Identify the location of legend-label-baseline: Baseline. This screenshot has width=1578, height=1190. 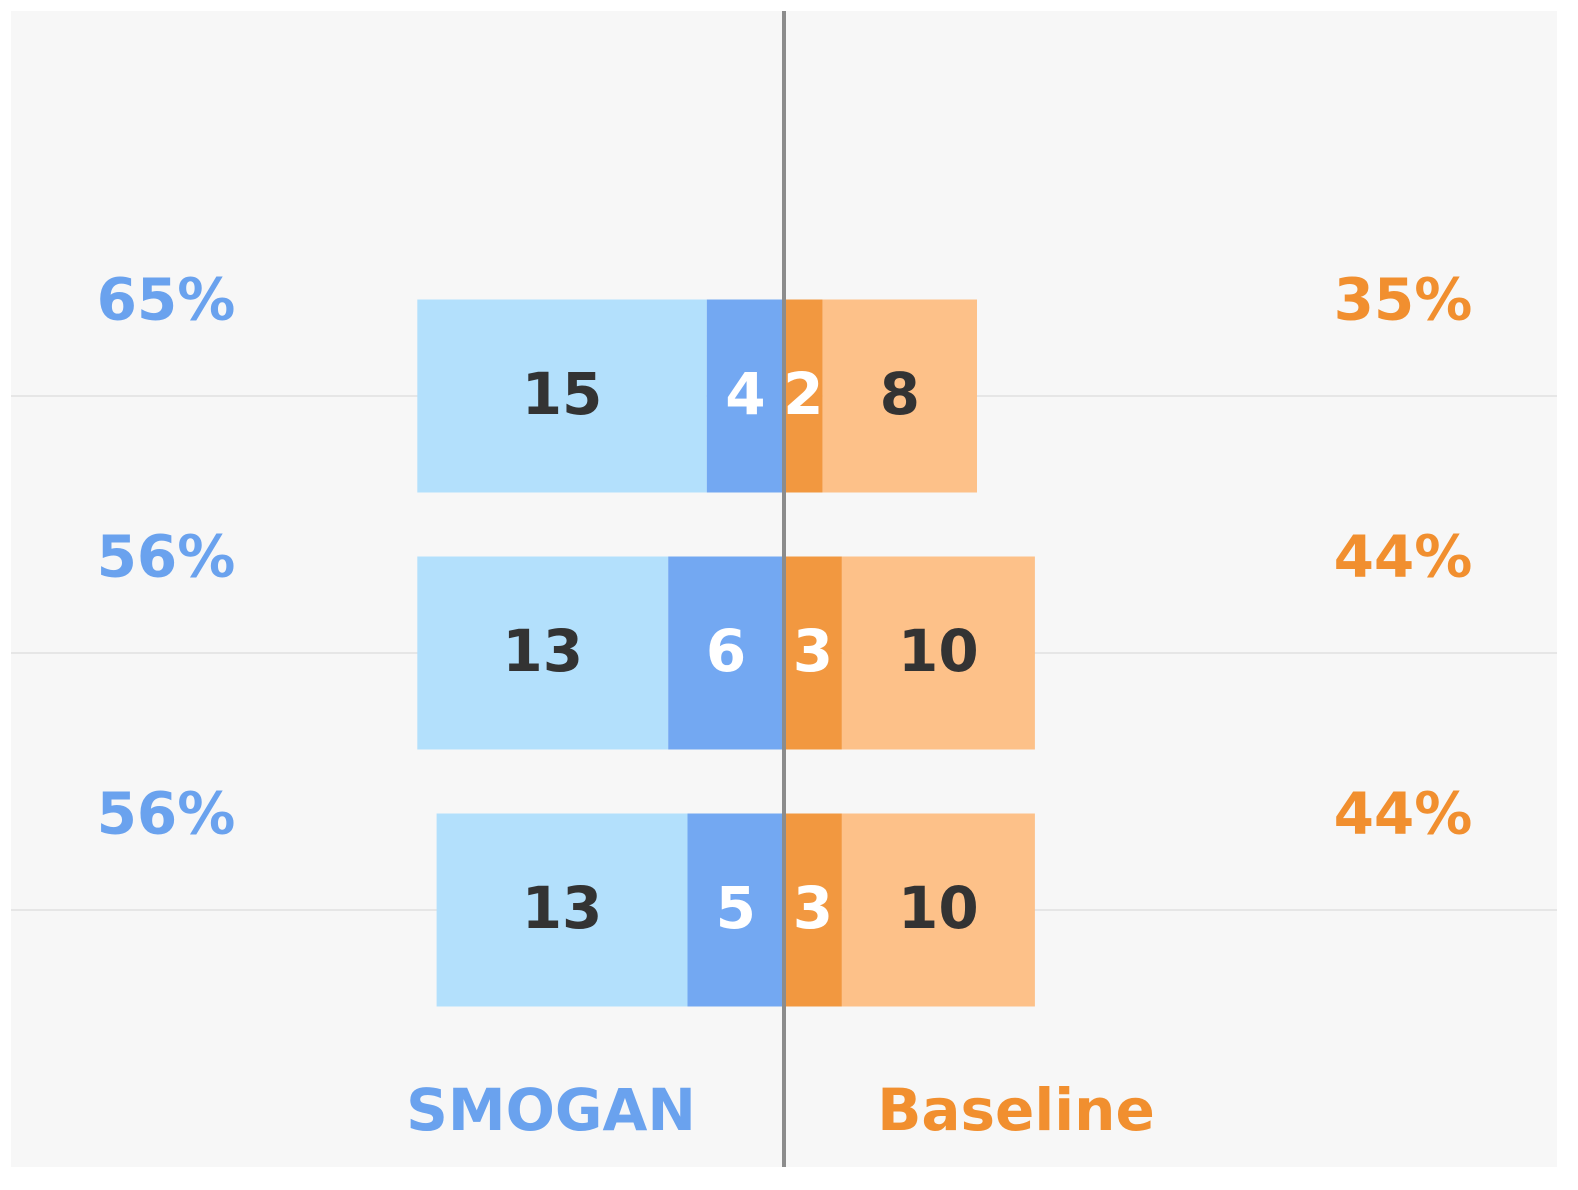
(1016, 1110).